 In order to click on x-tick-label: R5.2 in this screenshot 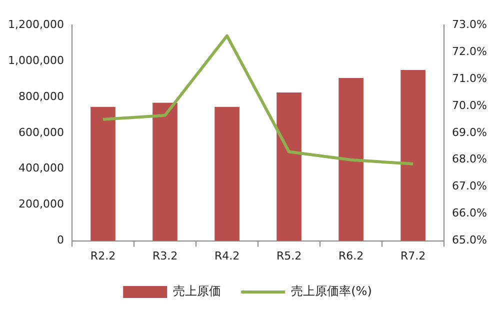, I will do `click(289, 255)`.